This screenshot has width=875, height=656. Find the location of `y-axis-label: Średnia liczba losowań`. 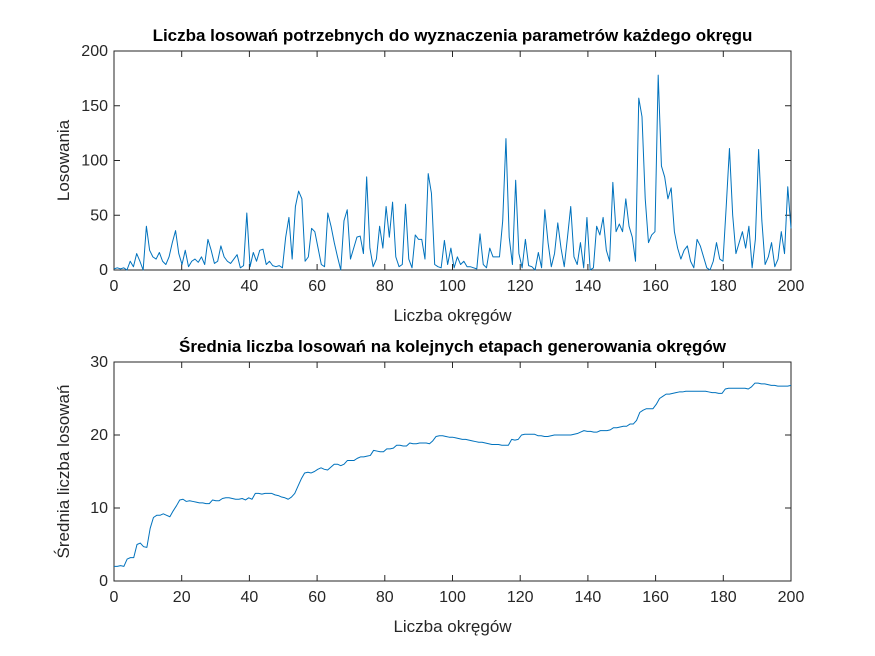

y-axis-label: Średnia liczba losowań is located at coordinates (63, 472).